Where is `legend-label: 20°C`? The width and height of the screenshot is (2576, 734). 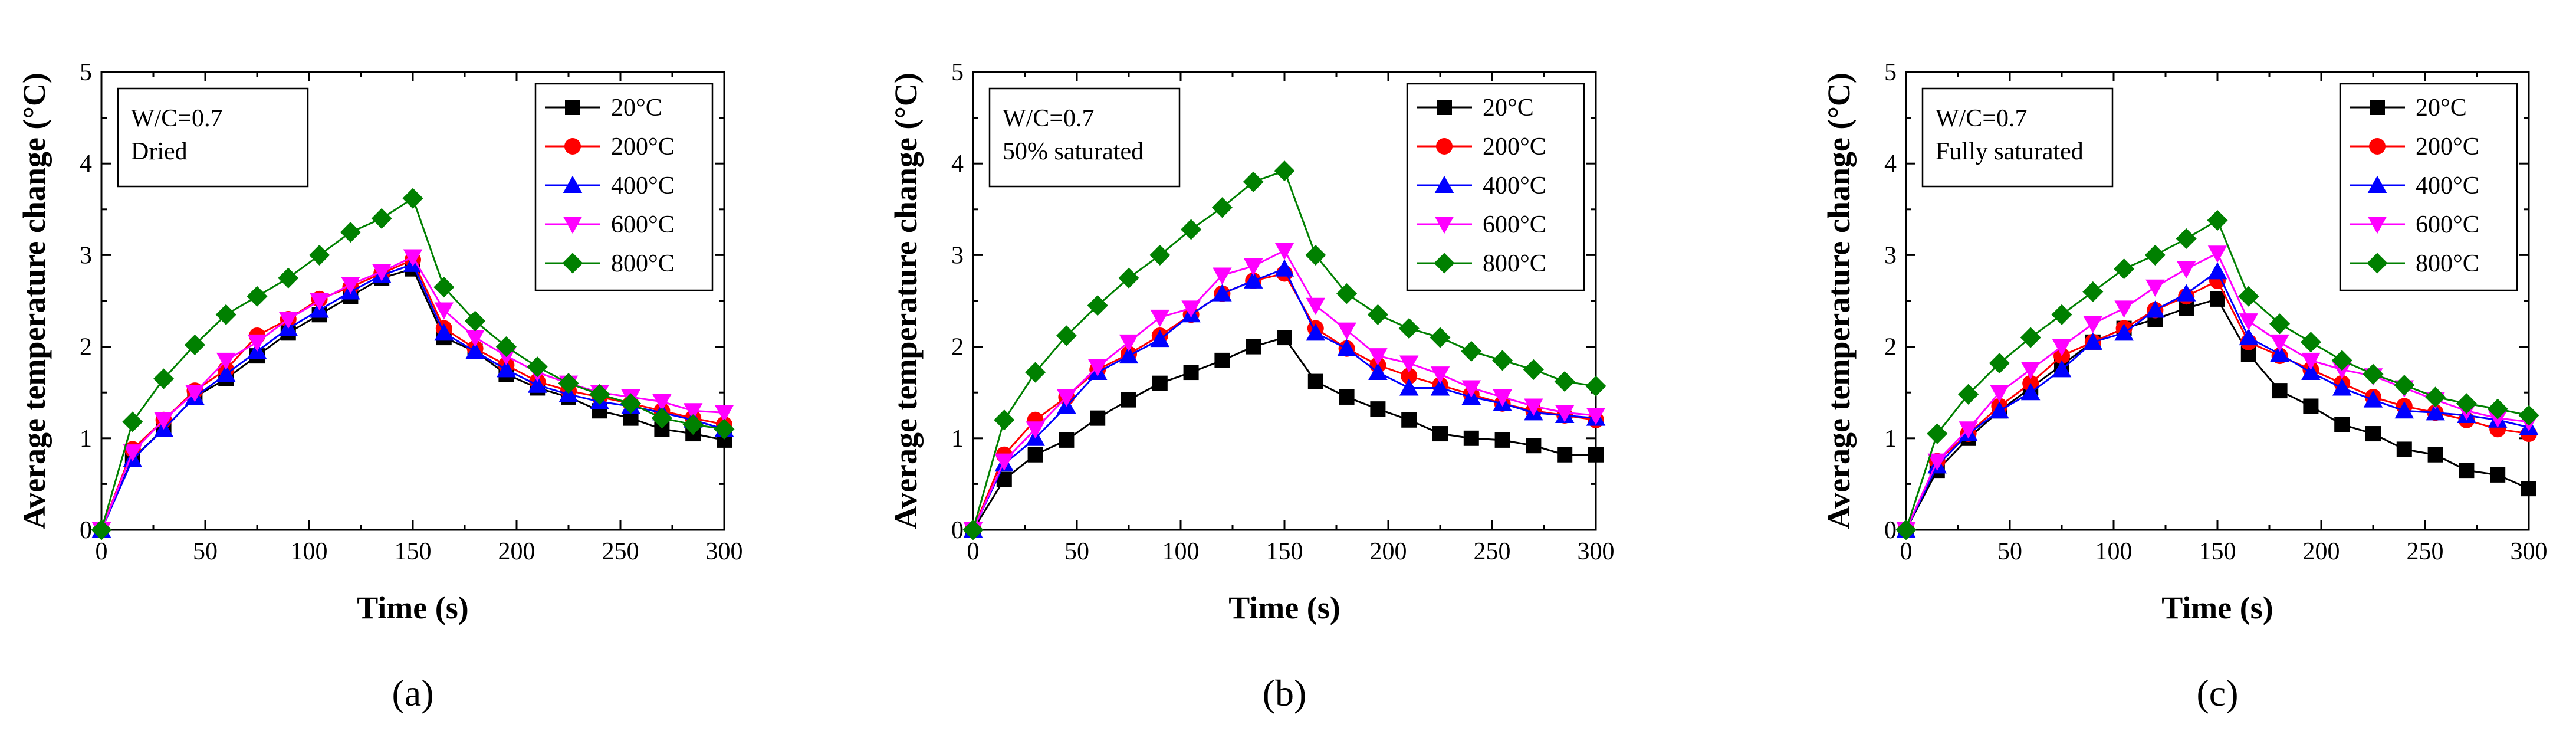 legend-label: 20°C is located at coordinates (2442, 108).